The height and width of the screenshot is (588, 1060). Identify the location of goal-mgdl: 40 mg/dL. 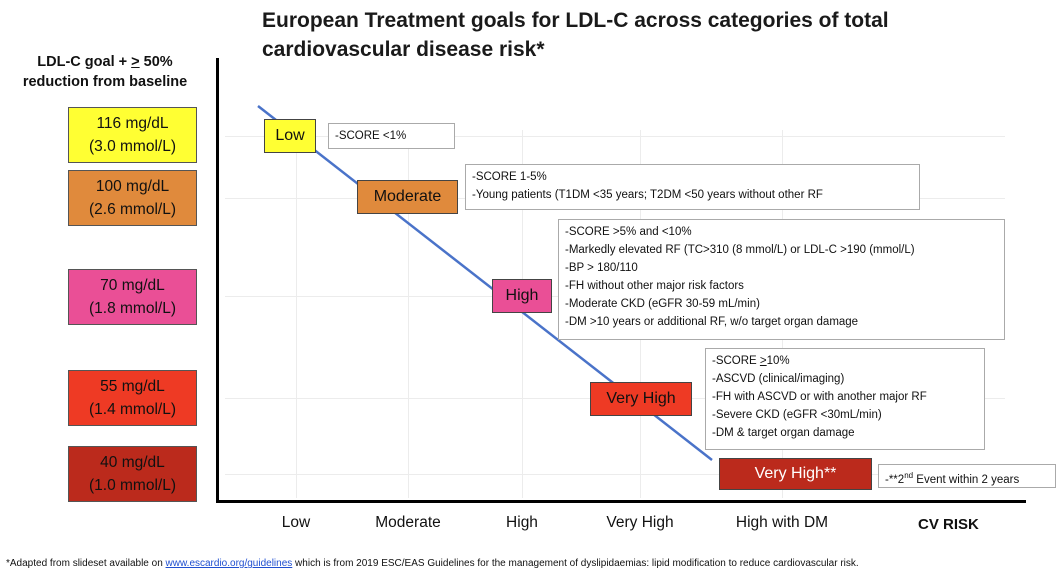
(132, 462).